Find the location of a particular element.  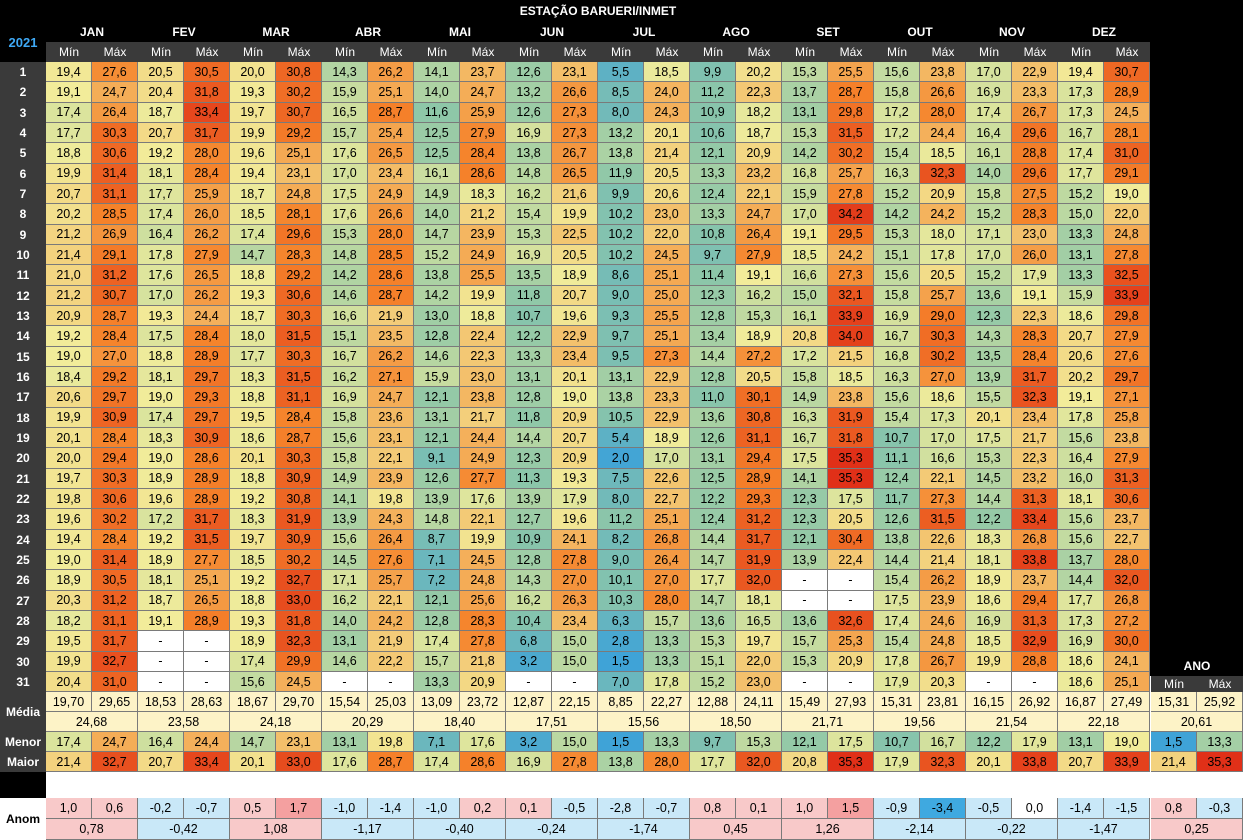

min-cell: 14,9 is located at coordinates (345, 478).